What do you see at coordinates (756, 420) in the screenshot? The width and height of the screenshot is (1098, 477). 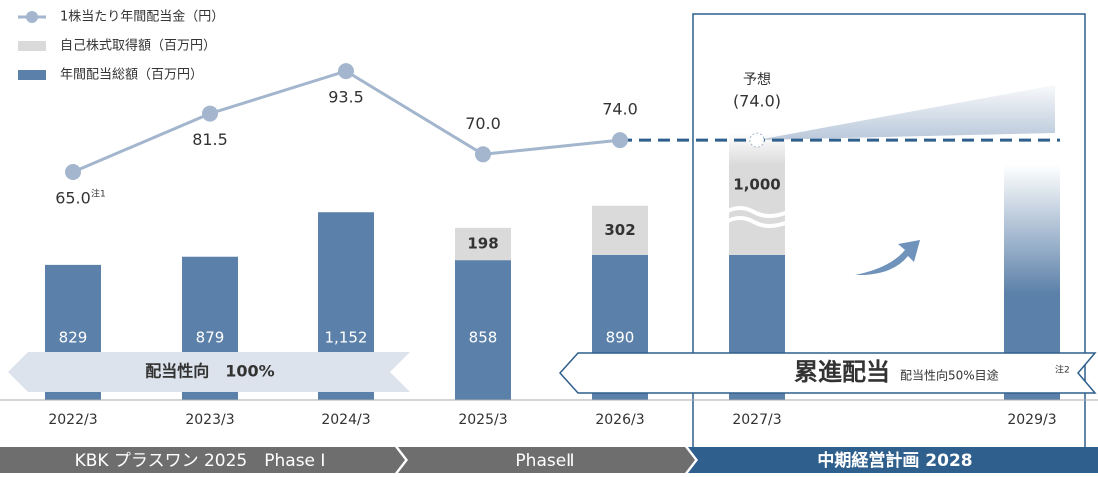 I see `x-tick-label: 2027/3` at bounding box center [756, 420].